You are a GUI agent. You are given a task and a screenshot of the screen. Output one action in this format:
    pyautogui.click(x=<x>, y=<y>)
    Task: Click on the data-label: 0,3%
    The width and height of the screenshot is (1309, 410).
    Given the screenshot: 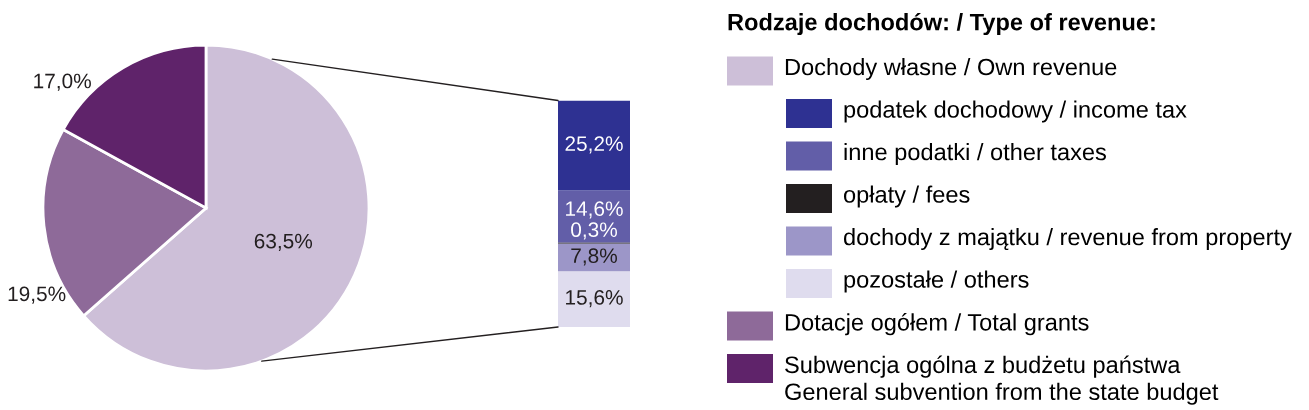 What is the action you would take?
    pyautogui.click(x=594, y=231)
    